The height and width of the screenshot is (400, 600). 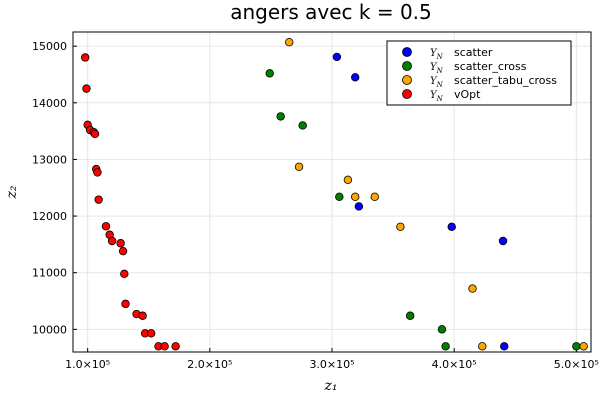 I want to click on x-tick-label: 4.0×10⁵, so click(x=454, y=364).